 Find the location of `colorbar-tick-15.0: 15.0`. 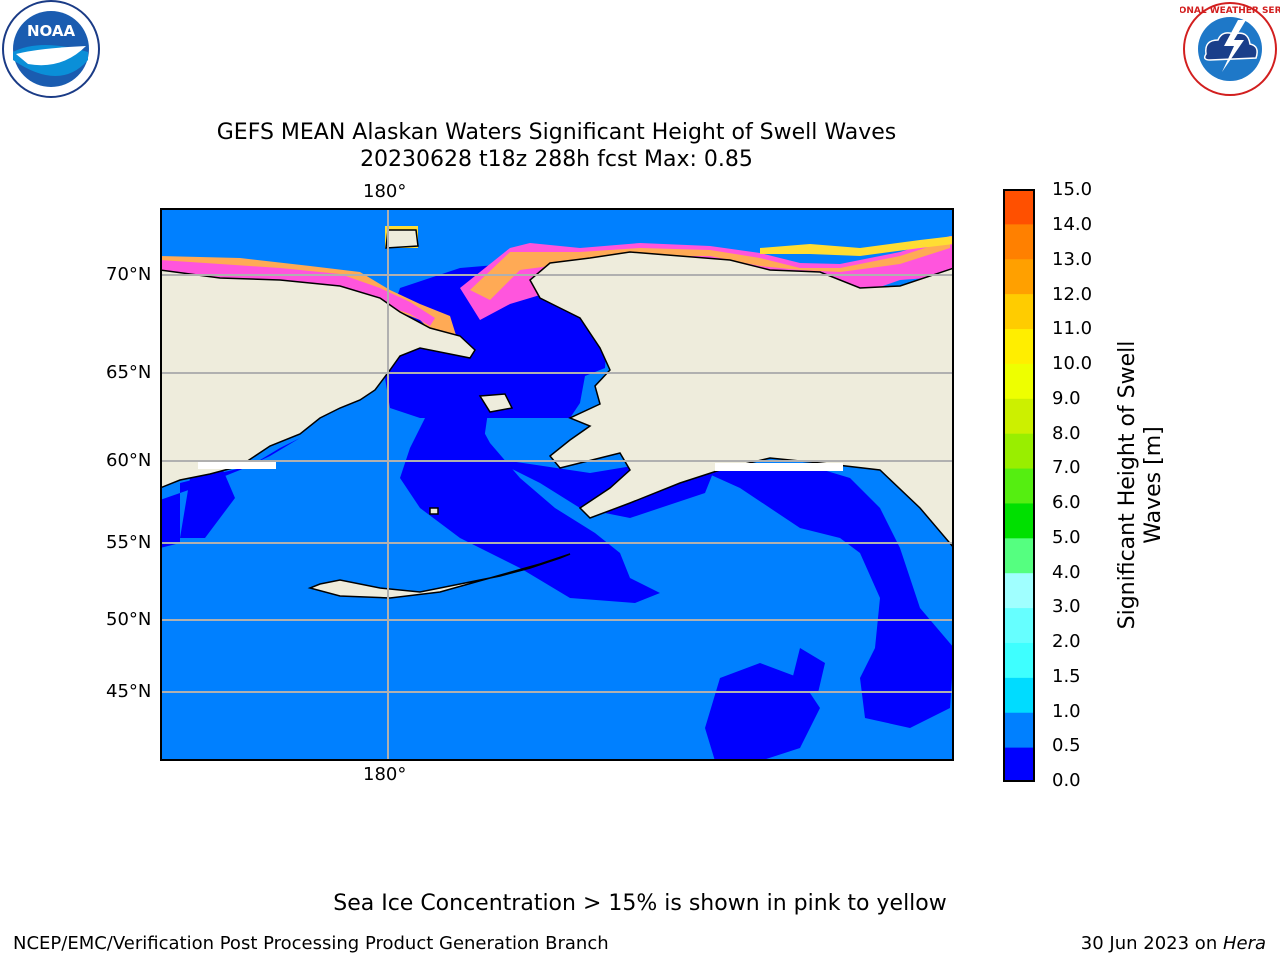

colorbar-tick-15.0: 15.0 is located at coordinates (1072, 189).